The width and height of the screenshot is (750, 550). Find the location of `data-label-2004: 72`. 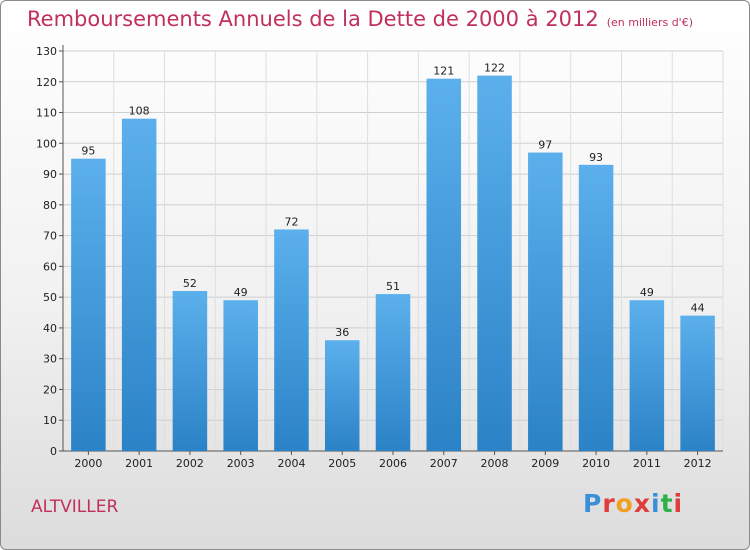

data-label-2004: 72 is located at coordinates (291, 221).